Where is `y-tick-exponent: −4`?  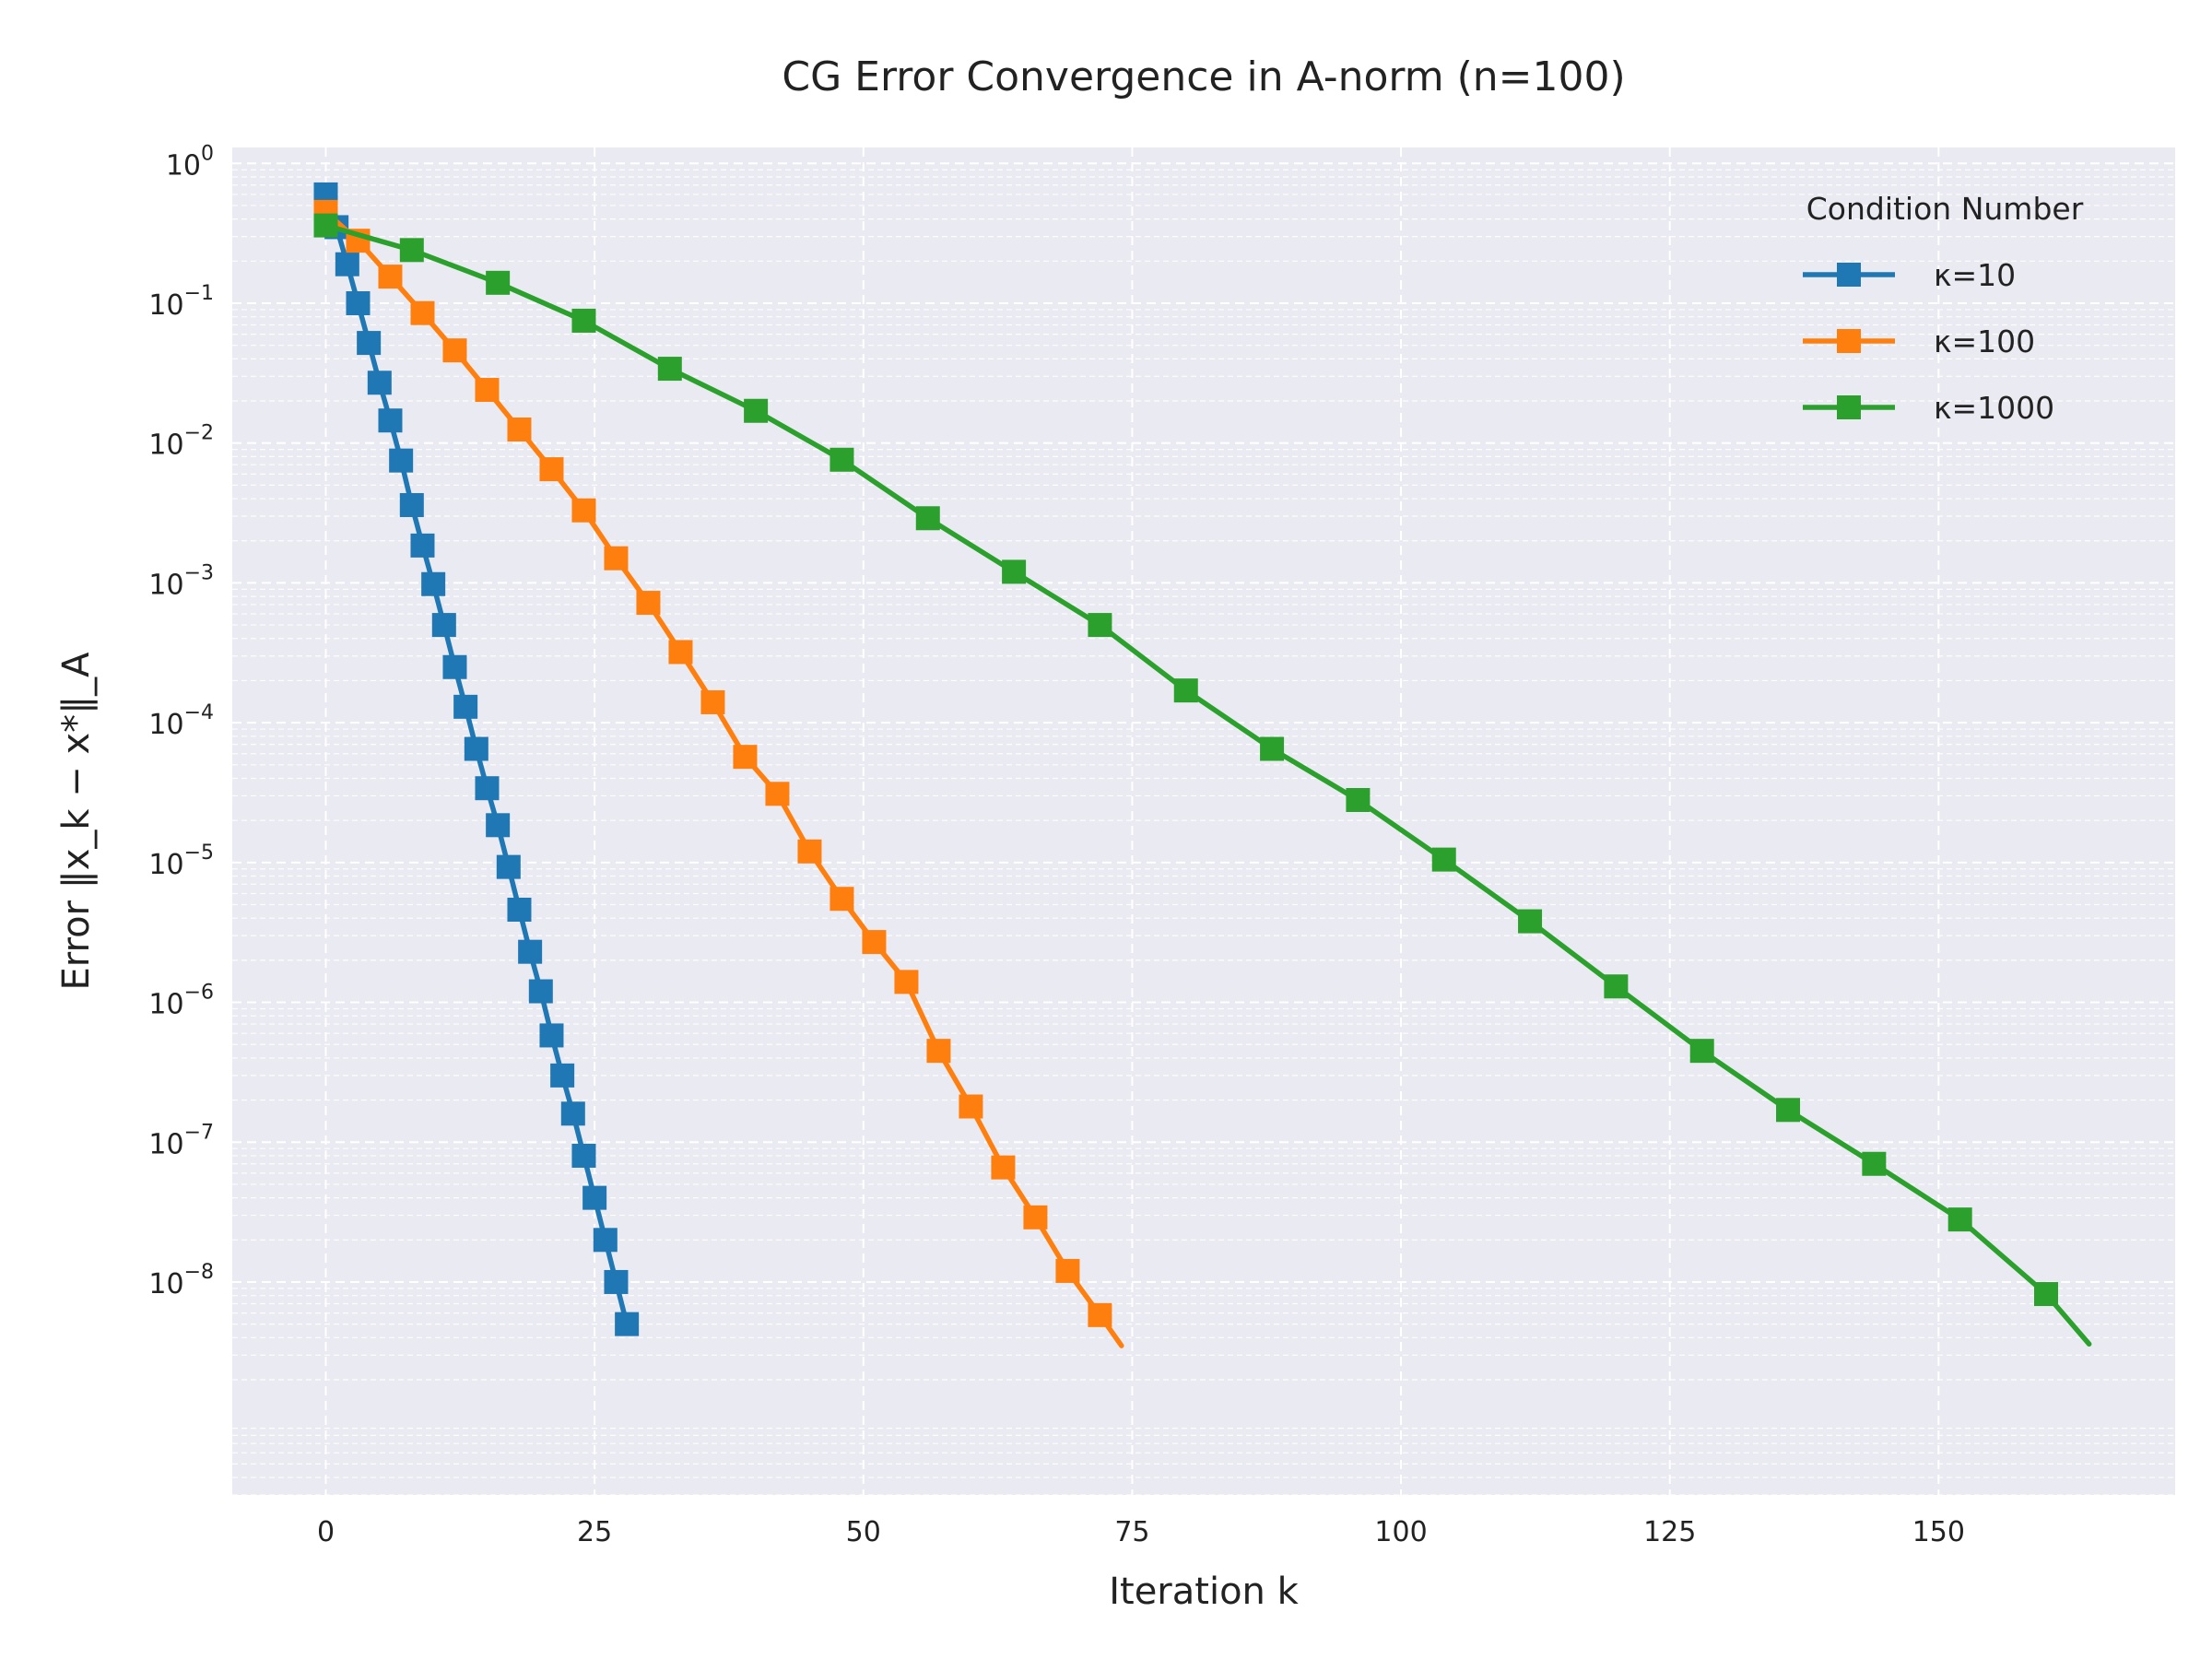 y-tick-exponent: −4 is located at coordinates (199, 712).